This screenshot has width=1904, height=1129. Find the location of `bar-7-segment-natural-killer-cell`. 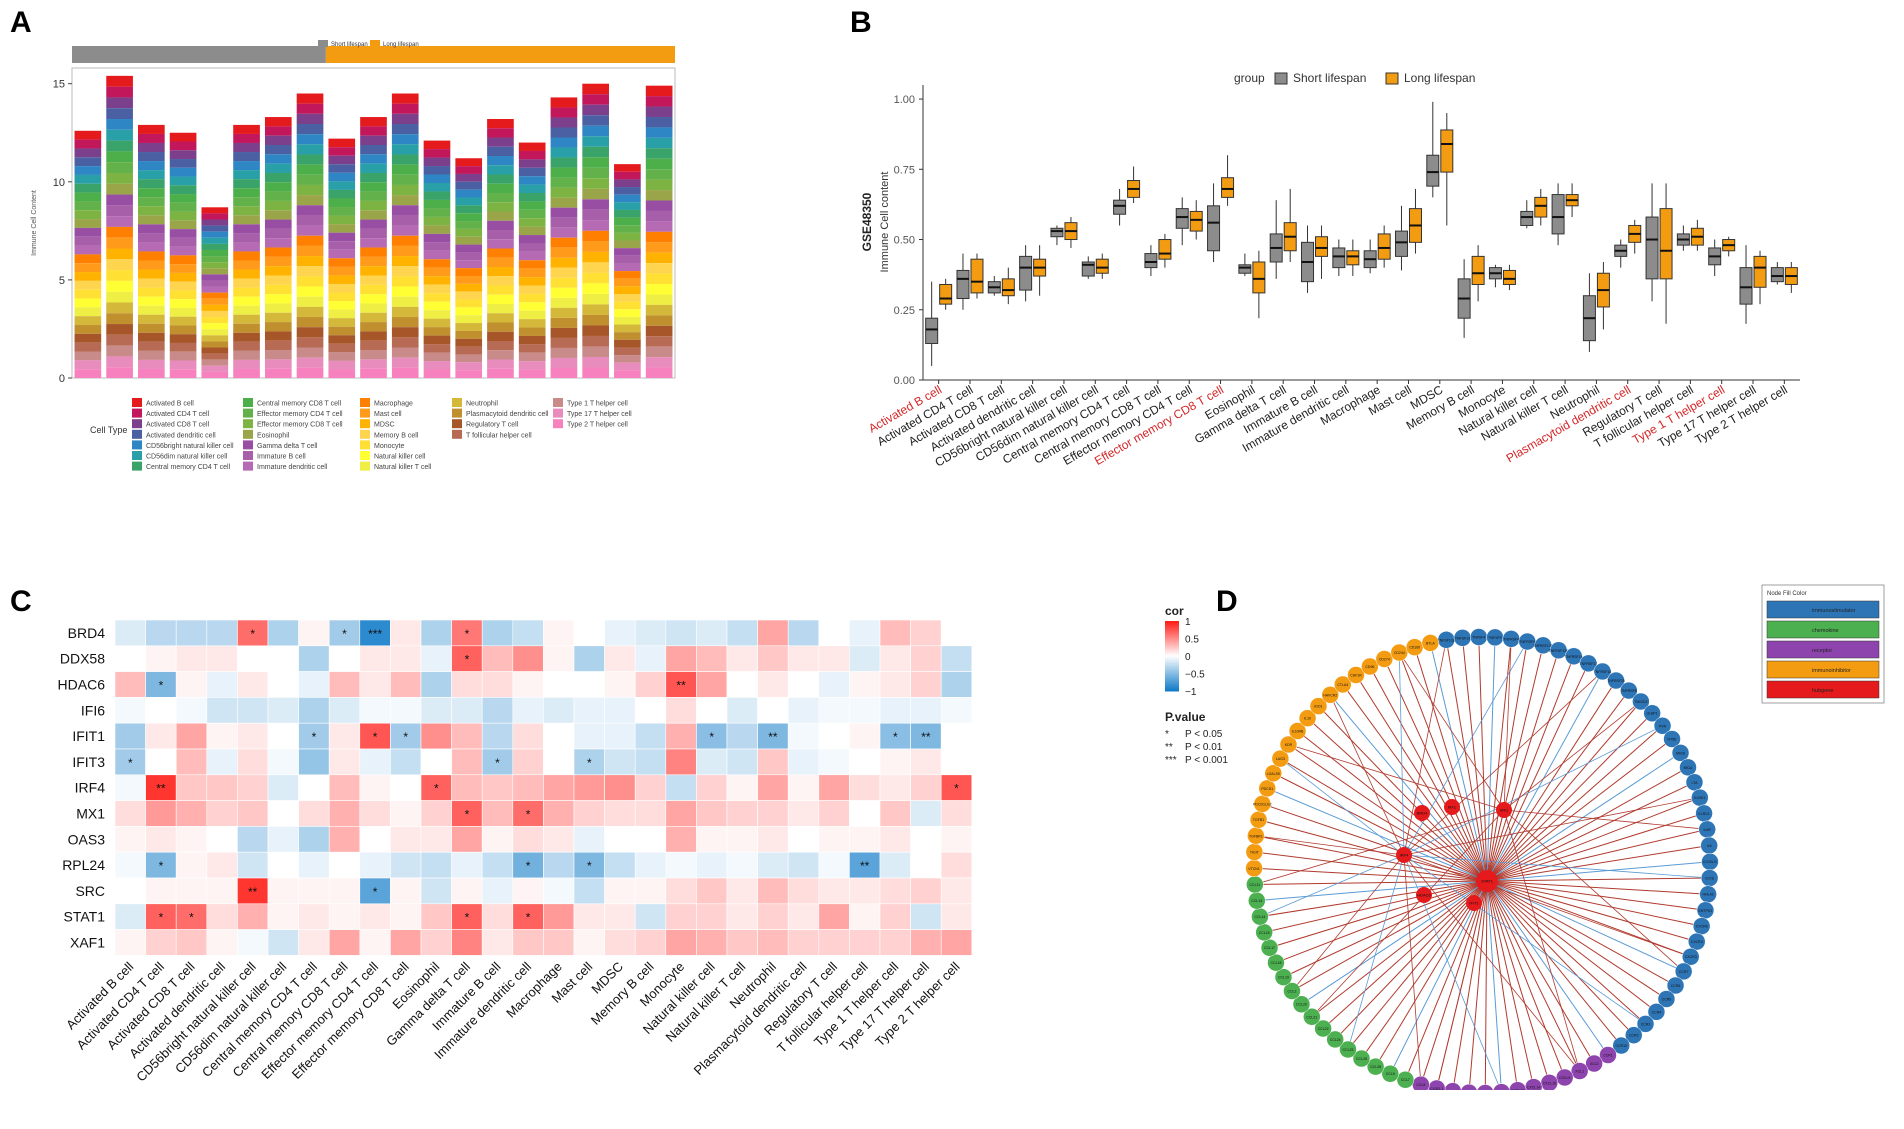

bar-7-segment-natural-killer-cell is located at coordinates (278, 299).